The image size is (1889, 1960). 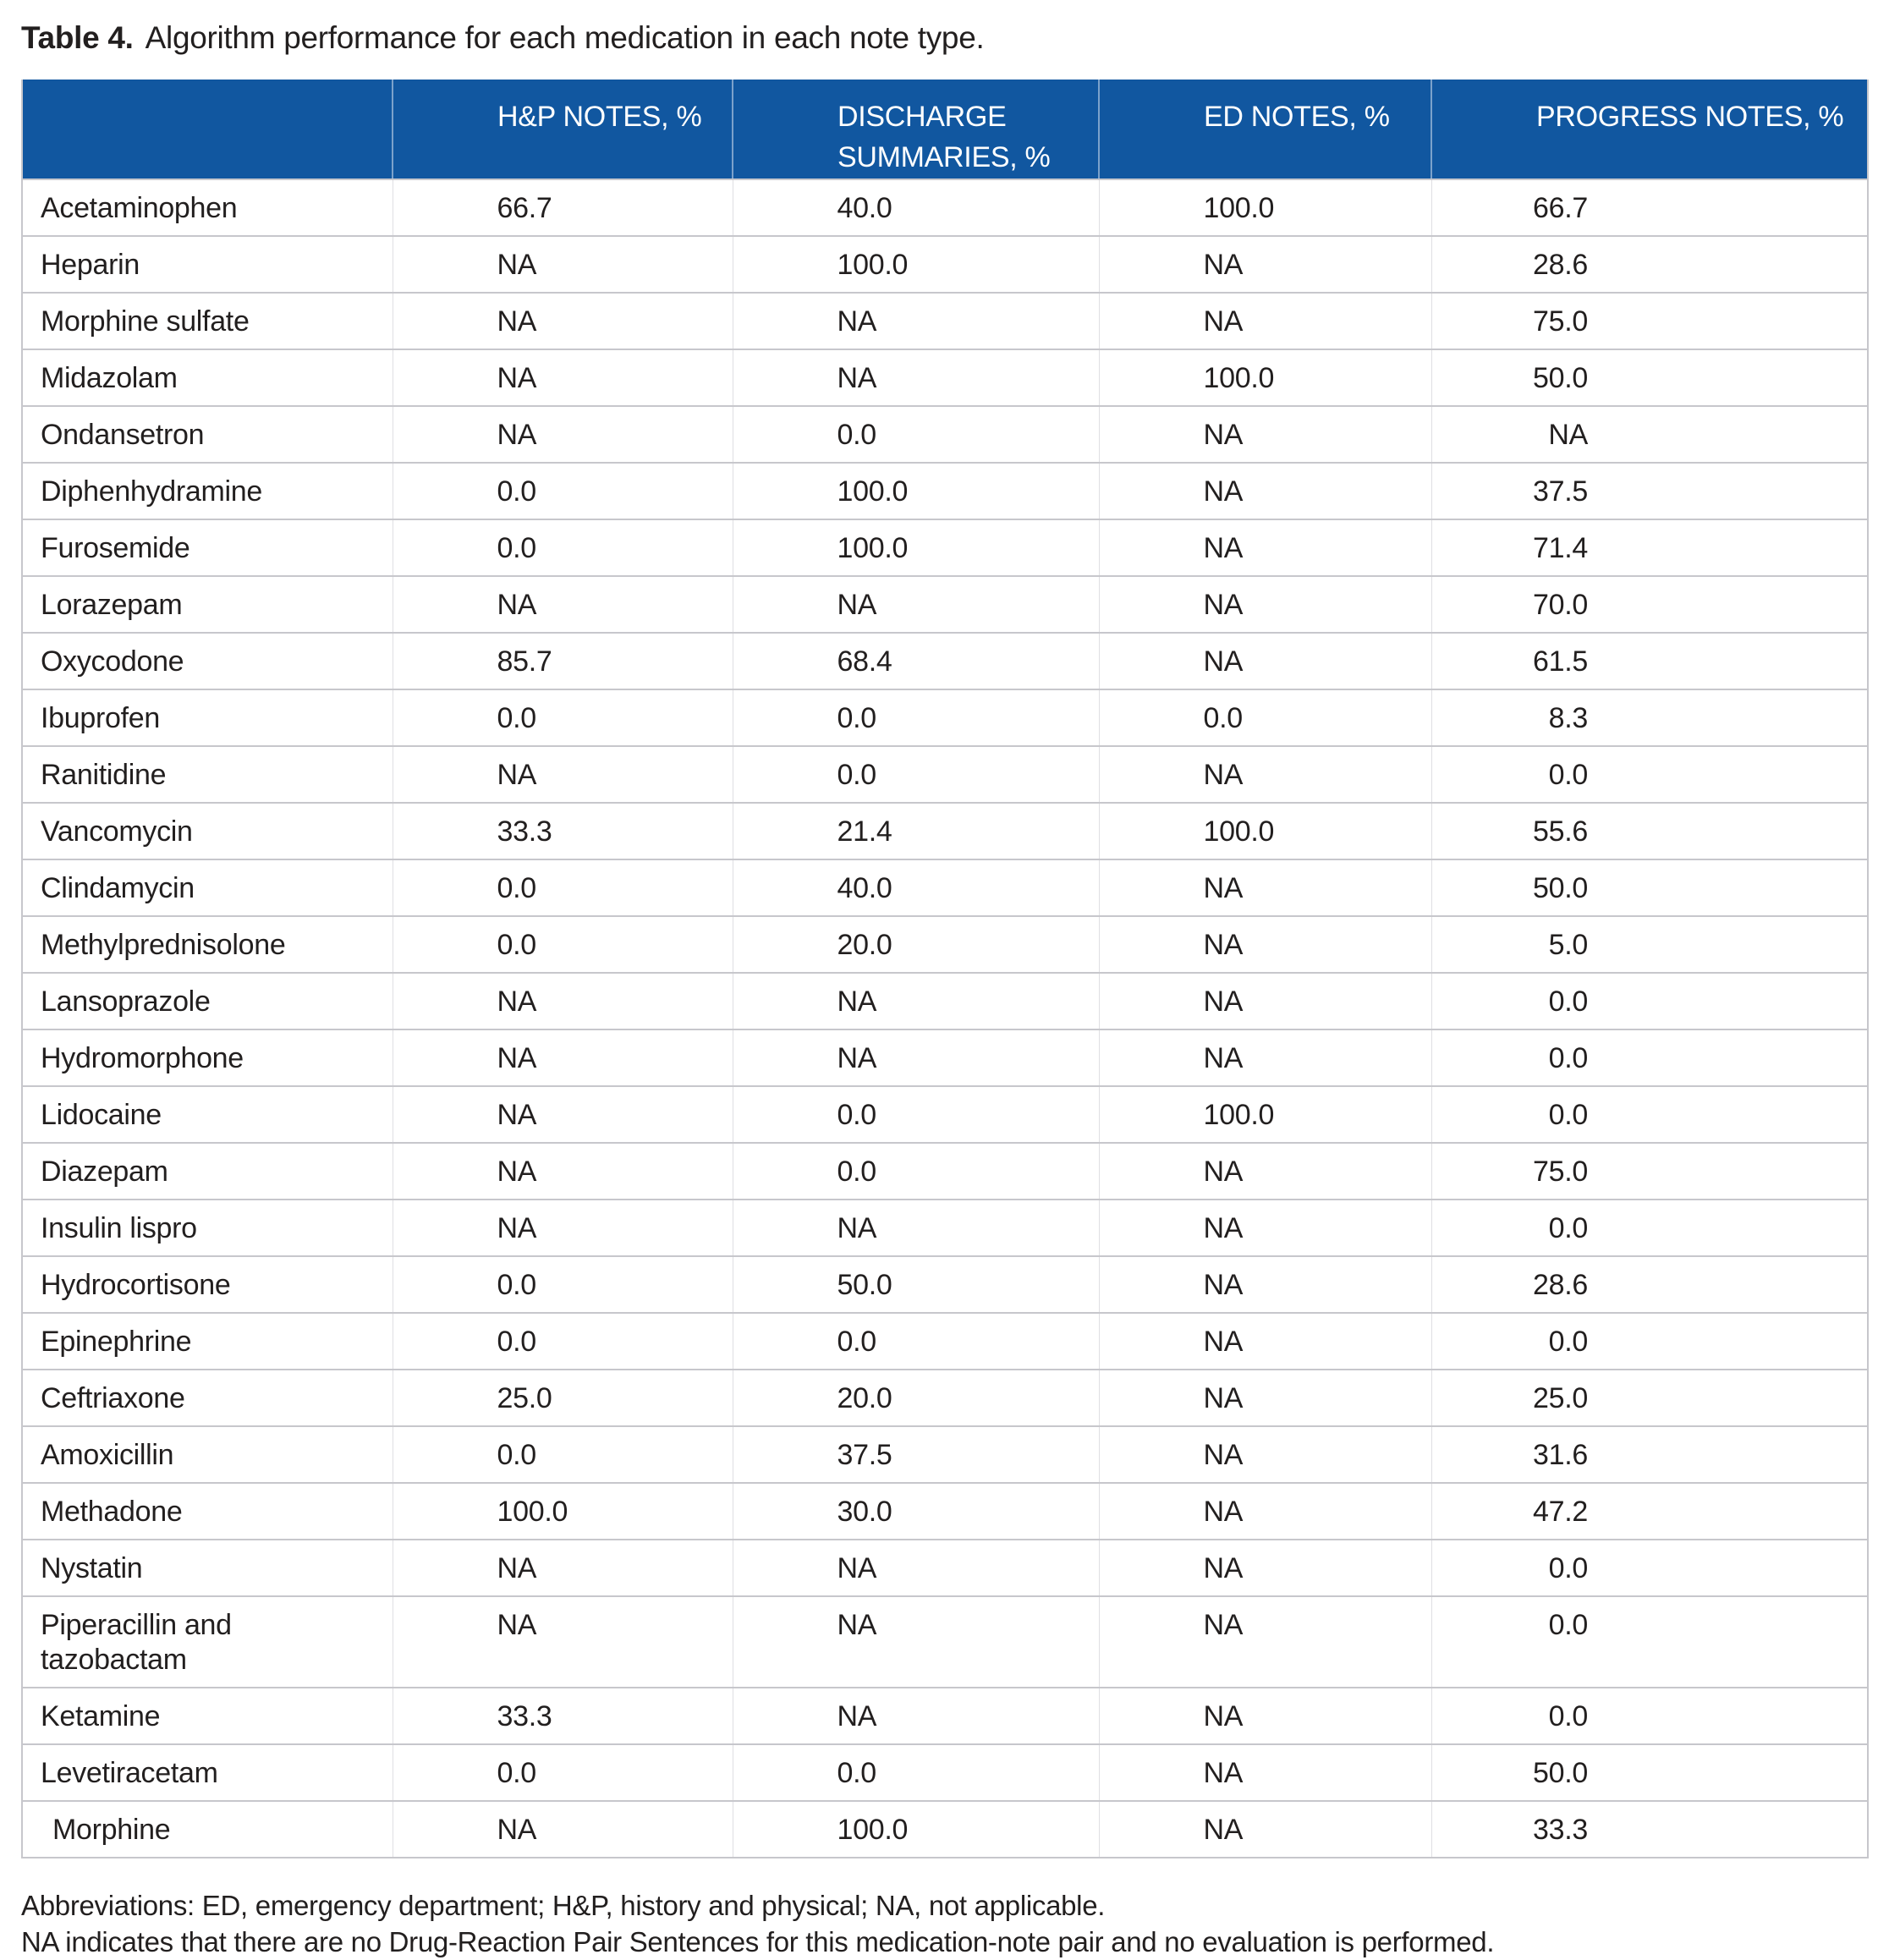 I want to click on medication-name-cell: Diphenhydramine, so click(x=208, y=491).